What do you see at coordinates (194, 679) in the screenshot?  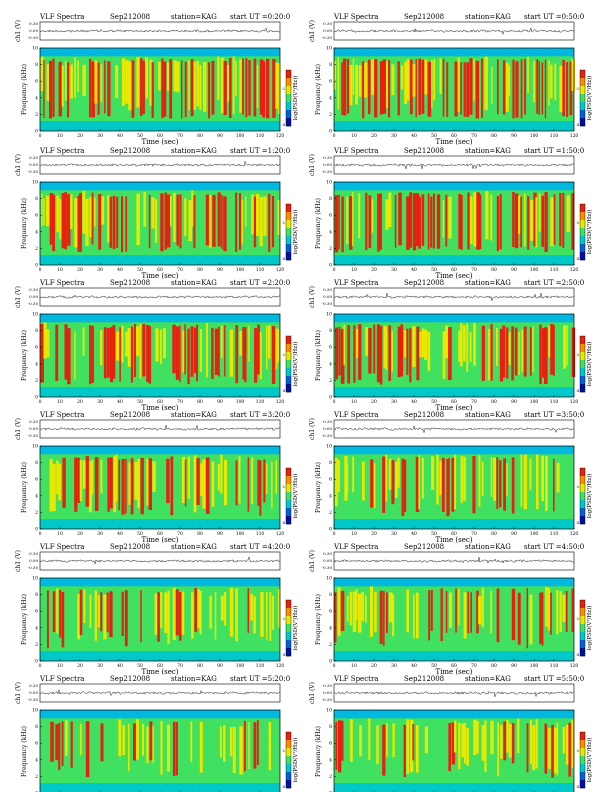 I see `panel-station: station=KAG` at bounding box center [194, 679].